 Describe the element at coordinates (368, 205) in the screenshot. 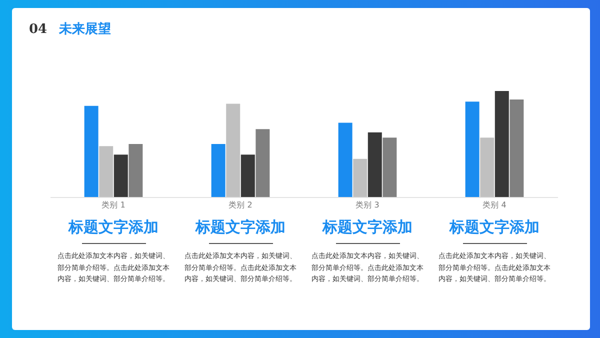

I see `x-tick-label: 类别 3` at that location.